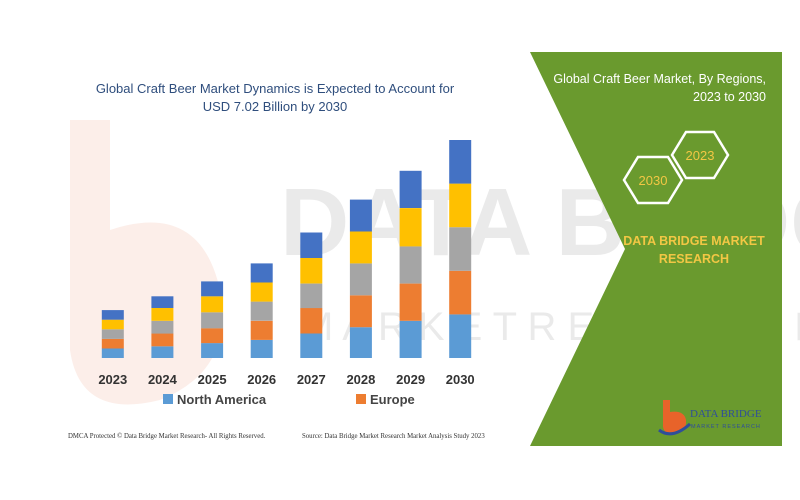 The image size is (800, 500). Describe the element at coordinates (311, 379) in the screenshot. I see `x-tick-label-2027: 2027` at that location.